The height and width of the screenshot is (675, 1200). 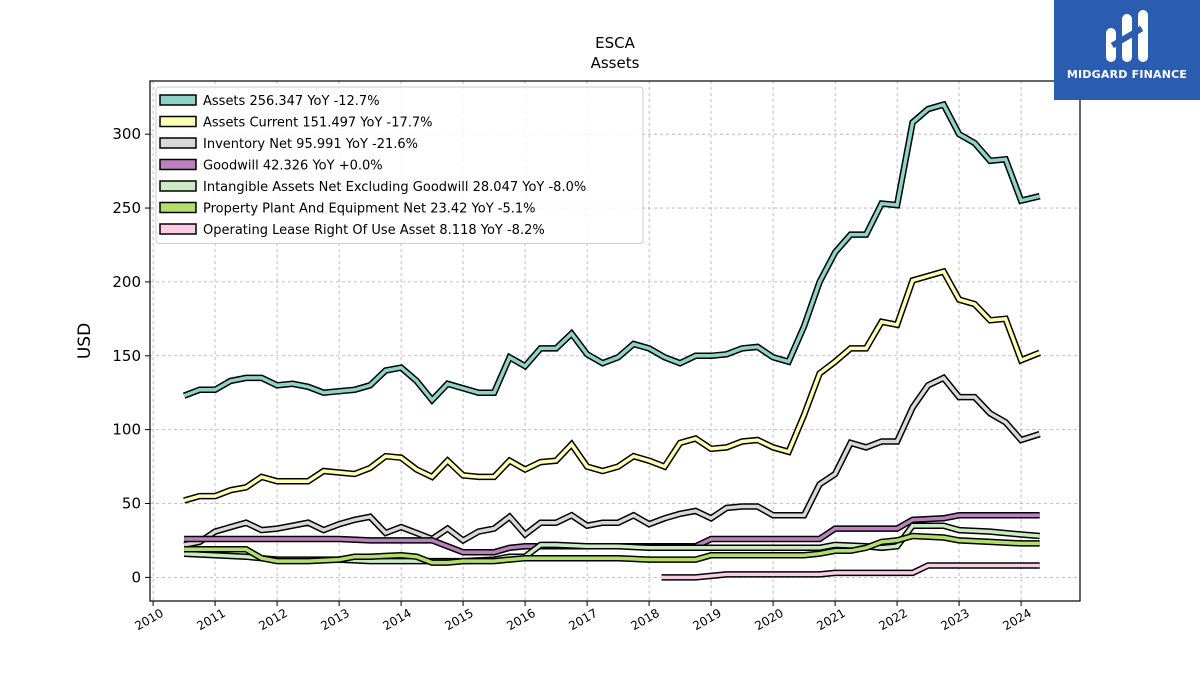 I want to click on y-tick-label: 150, so click(x=126, y=356).